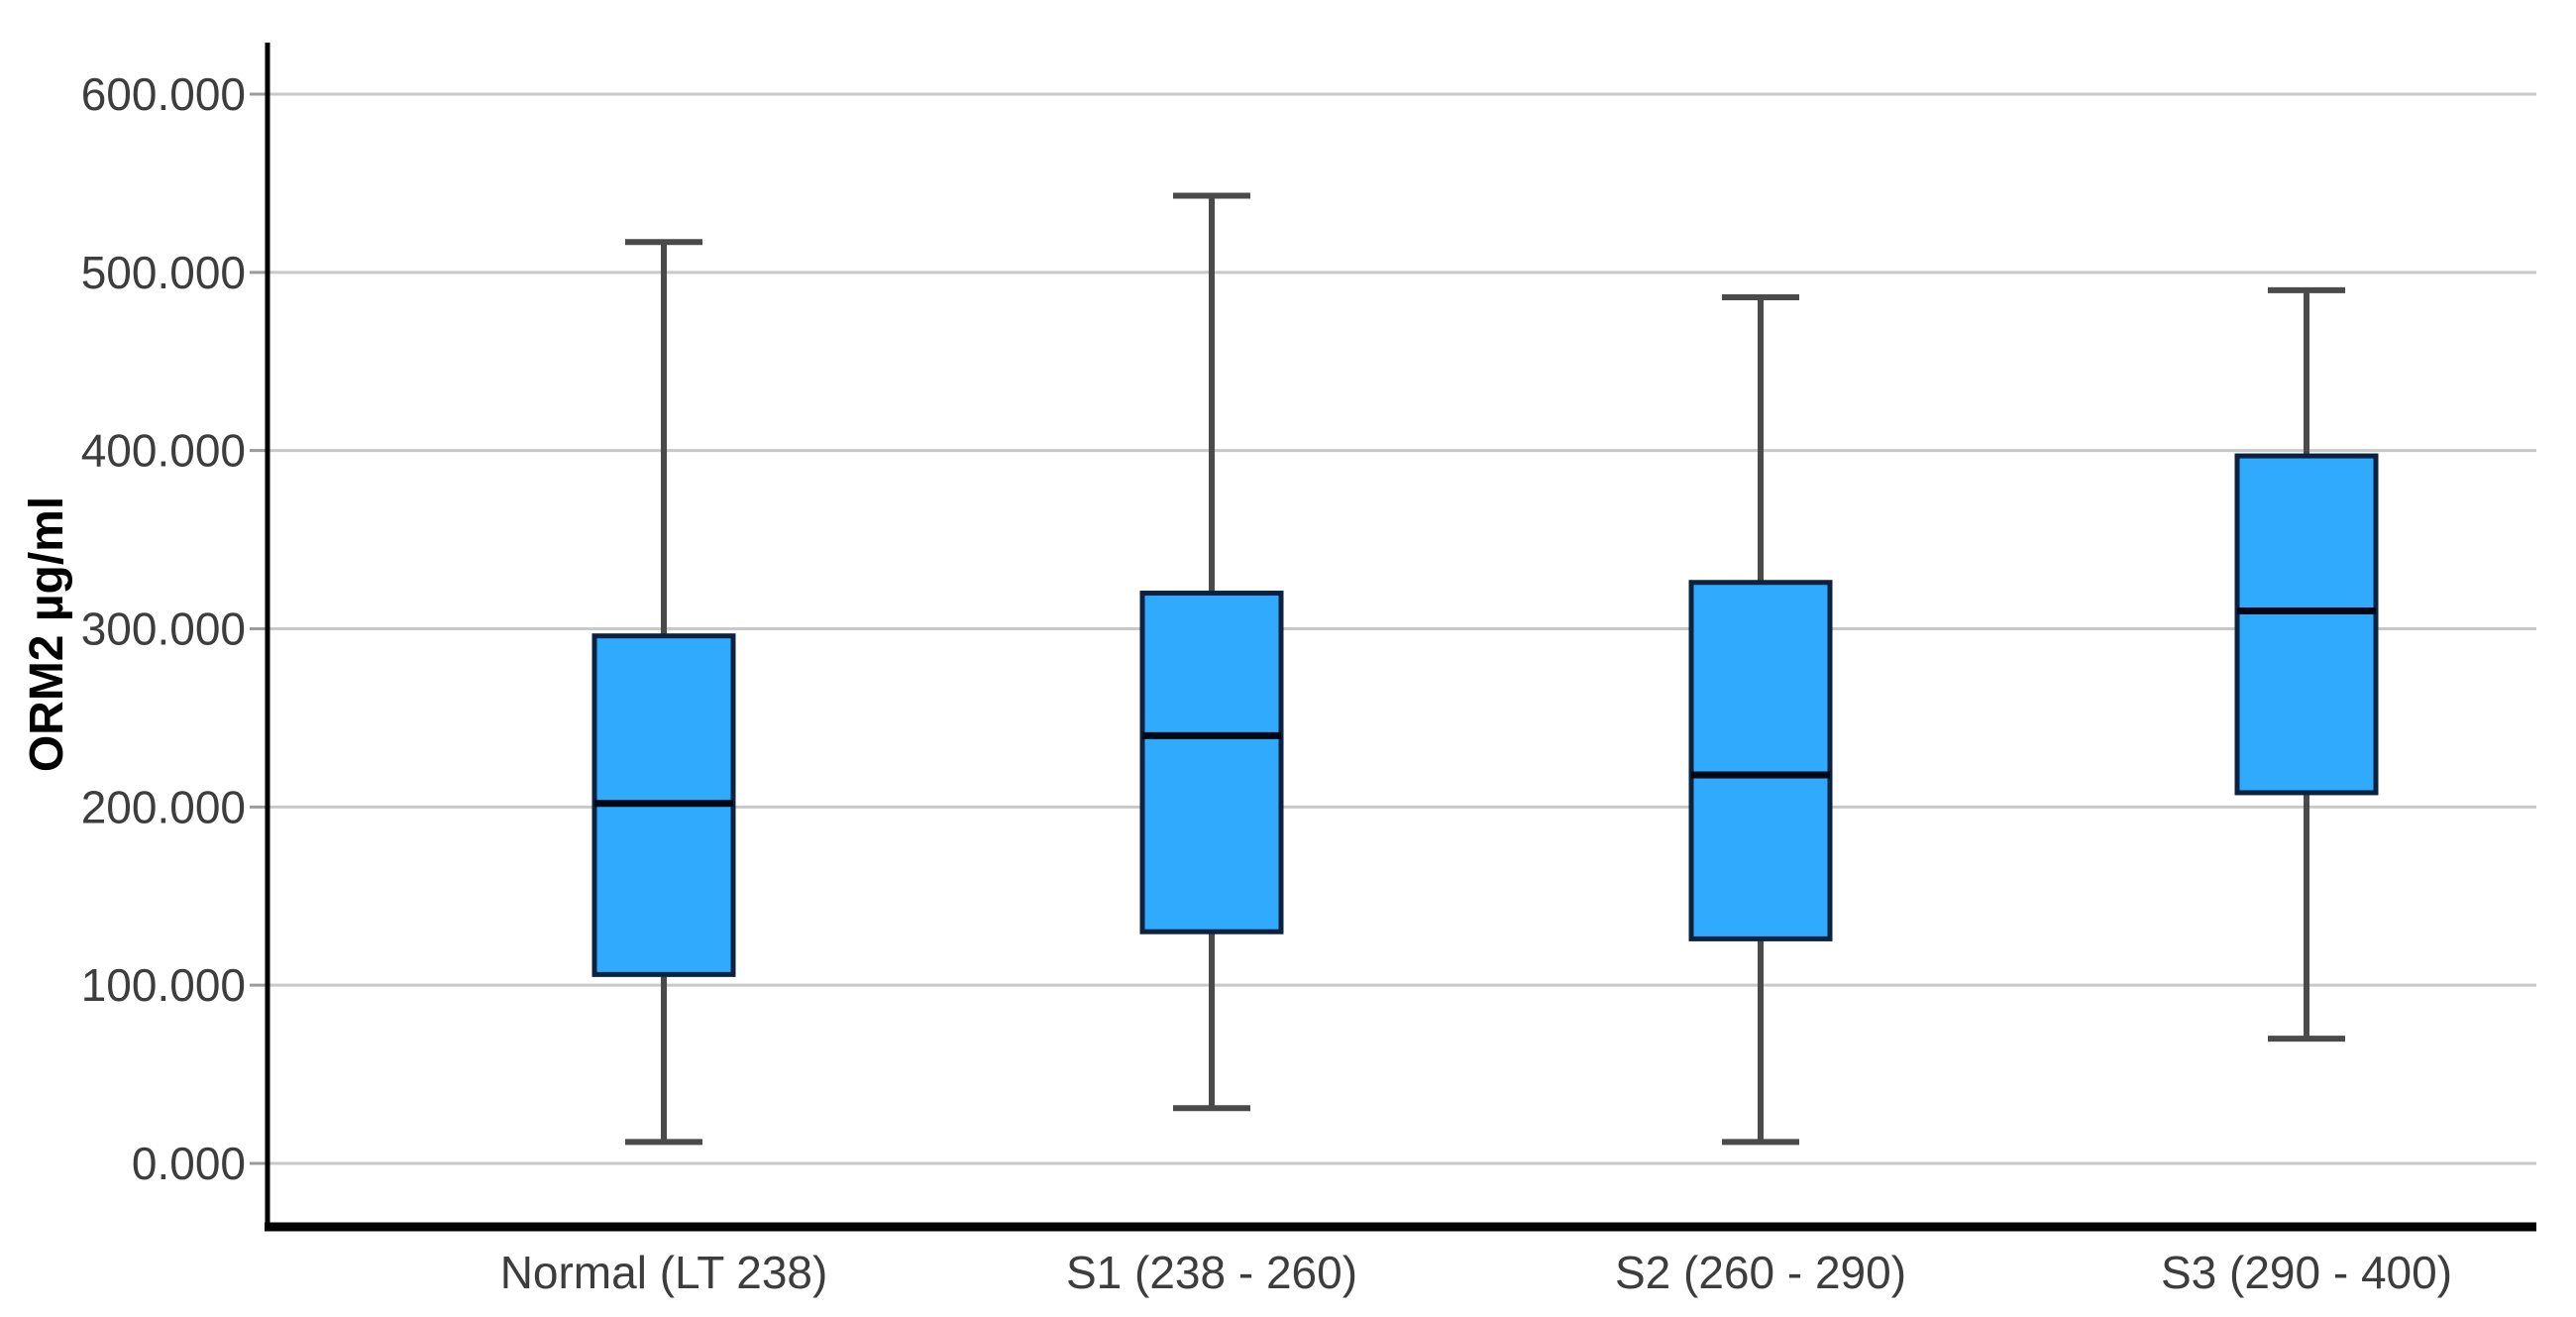 This screenshot has height=1317, width=2576. I want to click on y-tick-label-500: 500.000, so click(163, 272).